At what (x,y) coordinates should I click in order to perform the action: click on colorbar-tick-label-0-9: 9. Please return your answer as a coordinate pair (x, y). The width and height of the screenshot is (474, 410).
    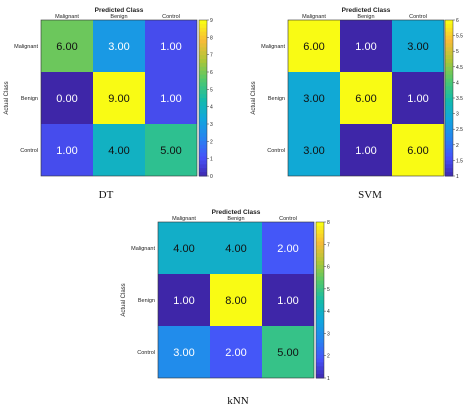
    Looking at the image, I should click on (211, 21).